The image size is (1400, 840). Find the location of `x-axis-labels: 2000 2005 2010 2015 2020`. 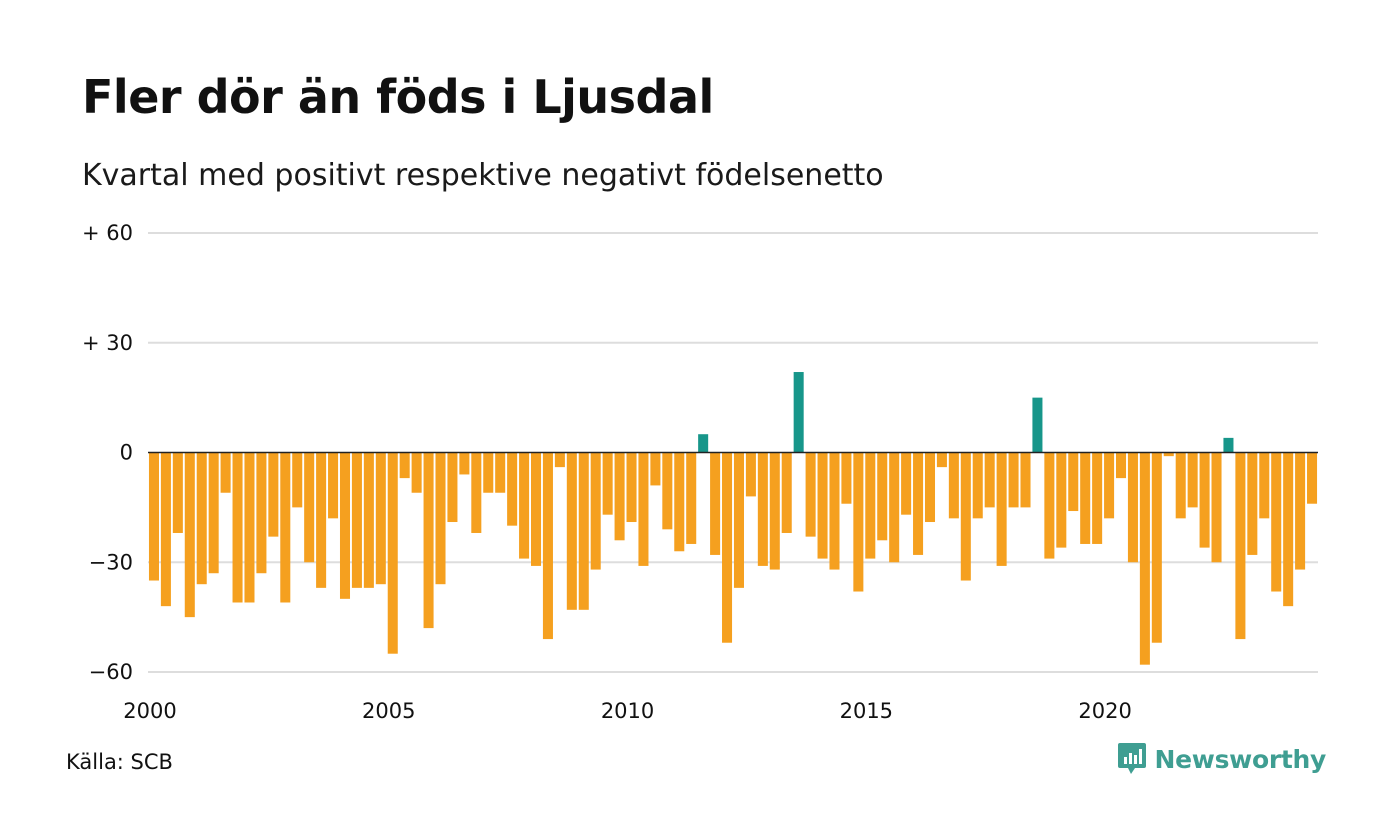

x-axis-labels: 2000 2005 2010 2015 2020 is located at coordinates (627, 711).